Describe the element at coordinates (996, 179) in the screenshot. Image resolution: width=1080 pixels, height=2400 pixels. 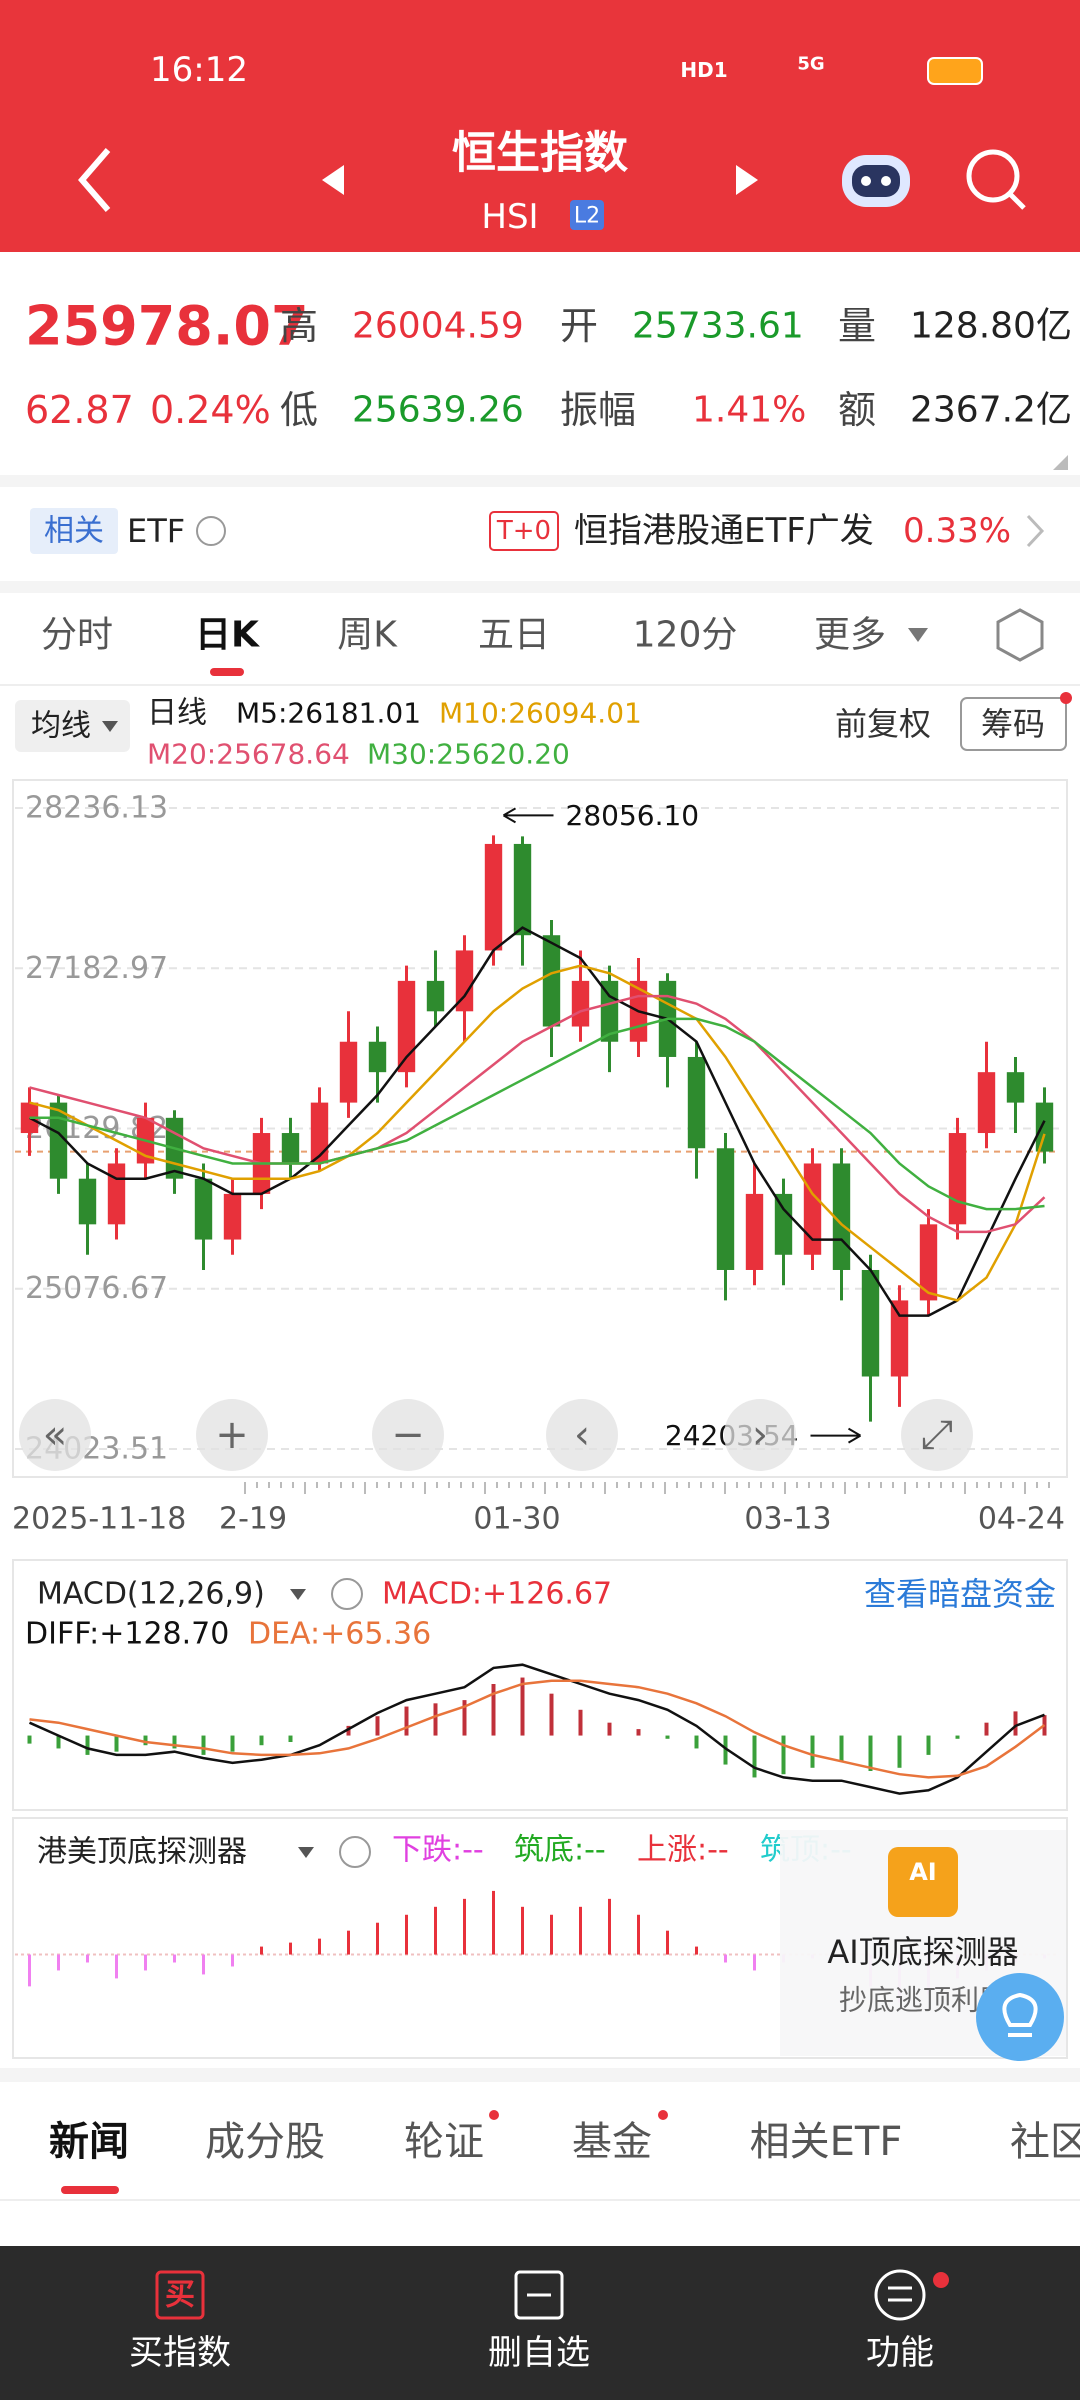
I see `search-button` at that location.